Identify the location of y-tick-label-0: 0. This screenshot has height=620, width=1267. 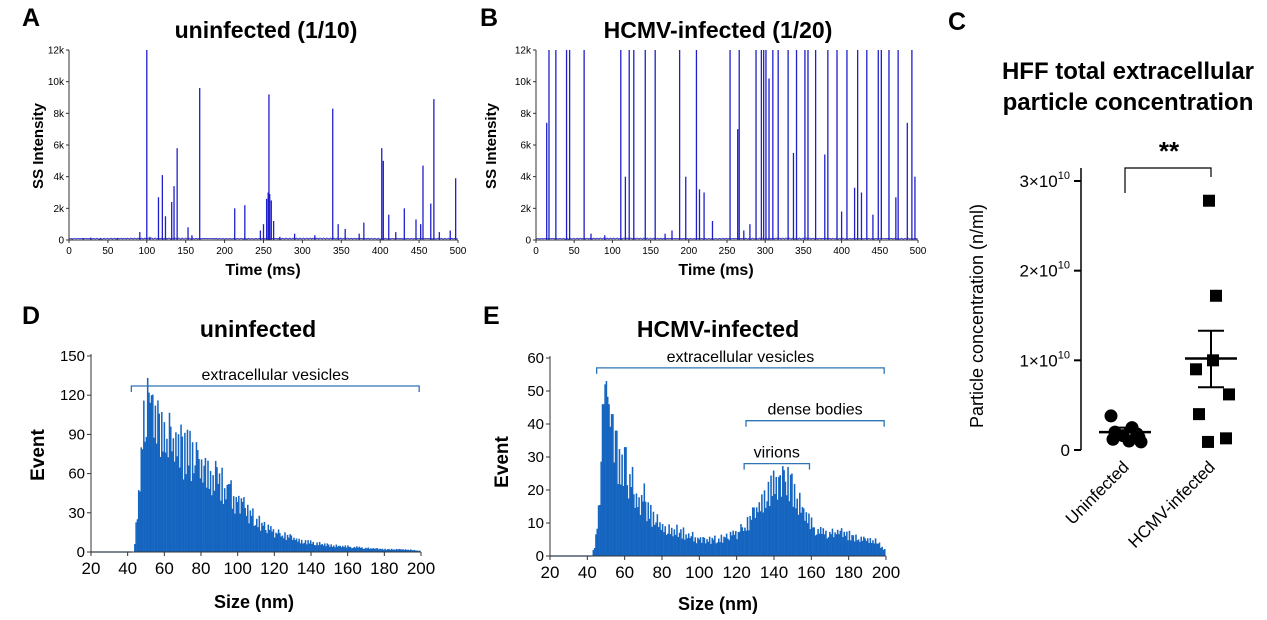
(540, 556).